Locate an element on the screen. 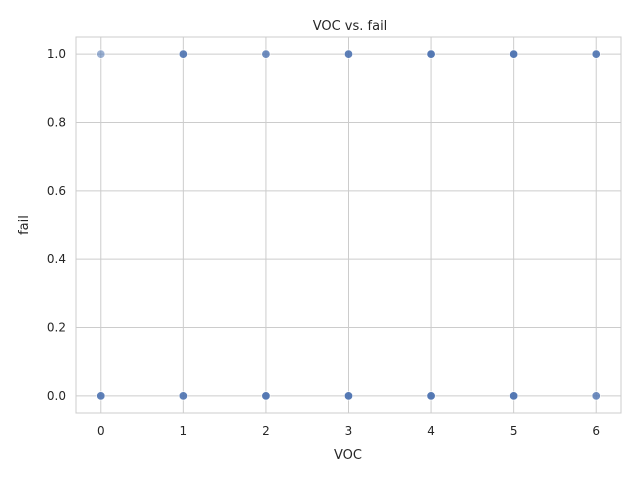  chart-title: VOC vs. fail is located at coordinates (350, 26).